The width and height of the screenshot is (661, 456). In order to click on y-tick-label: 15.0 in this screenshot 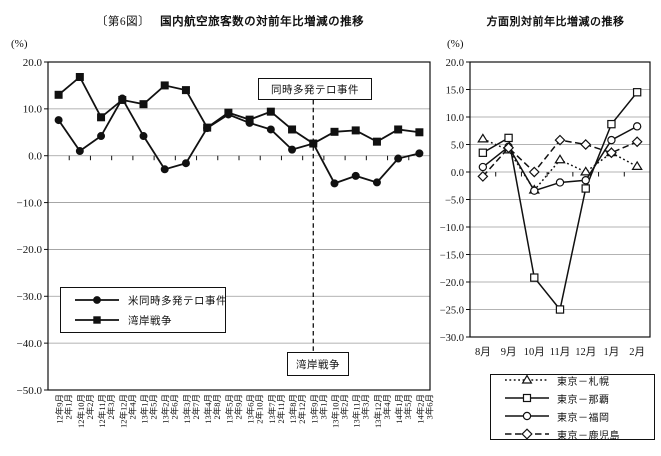, I will do `click(455, 90)`.